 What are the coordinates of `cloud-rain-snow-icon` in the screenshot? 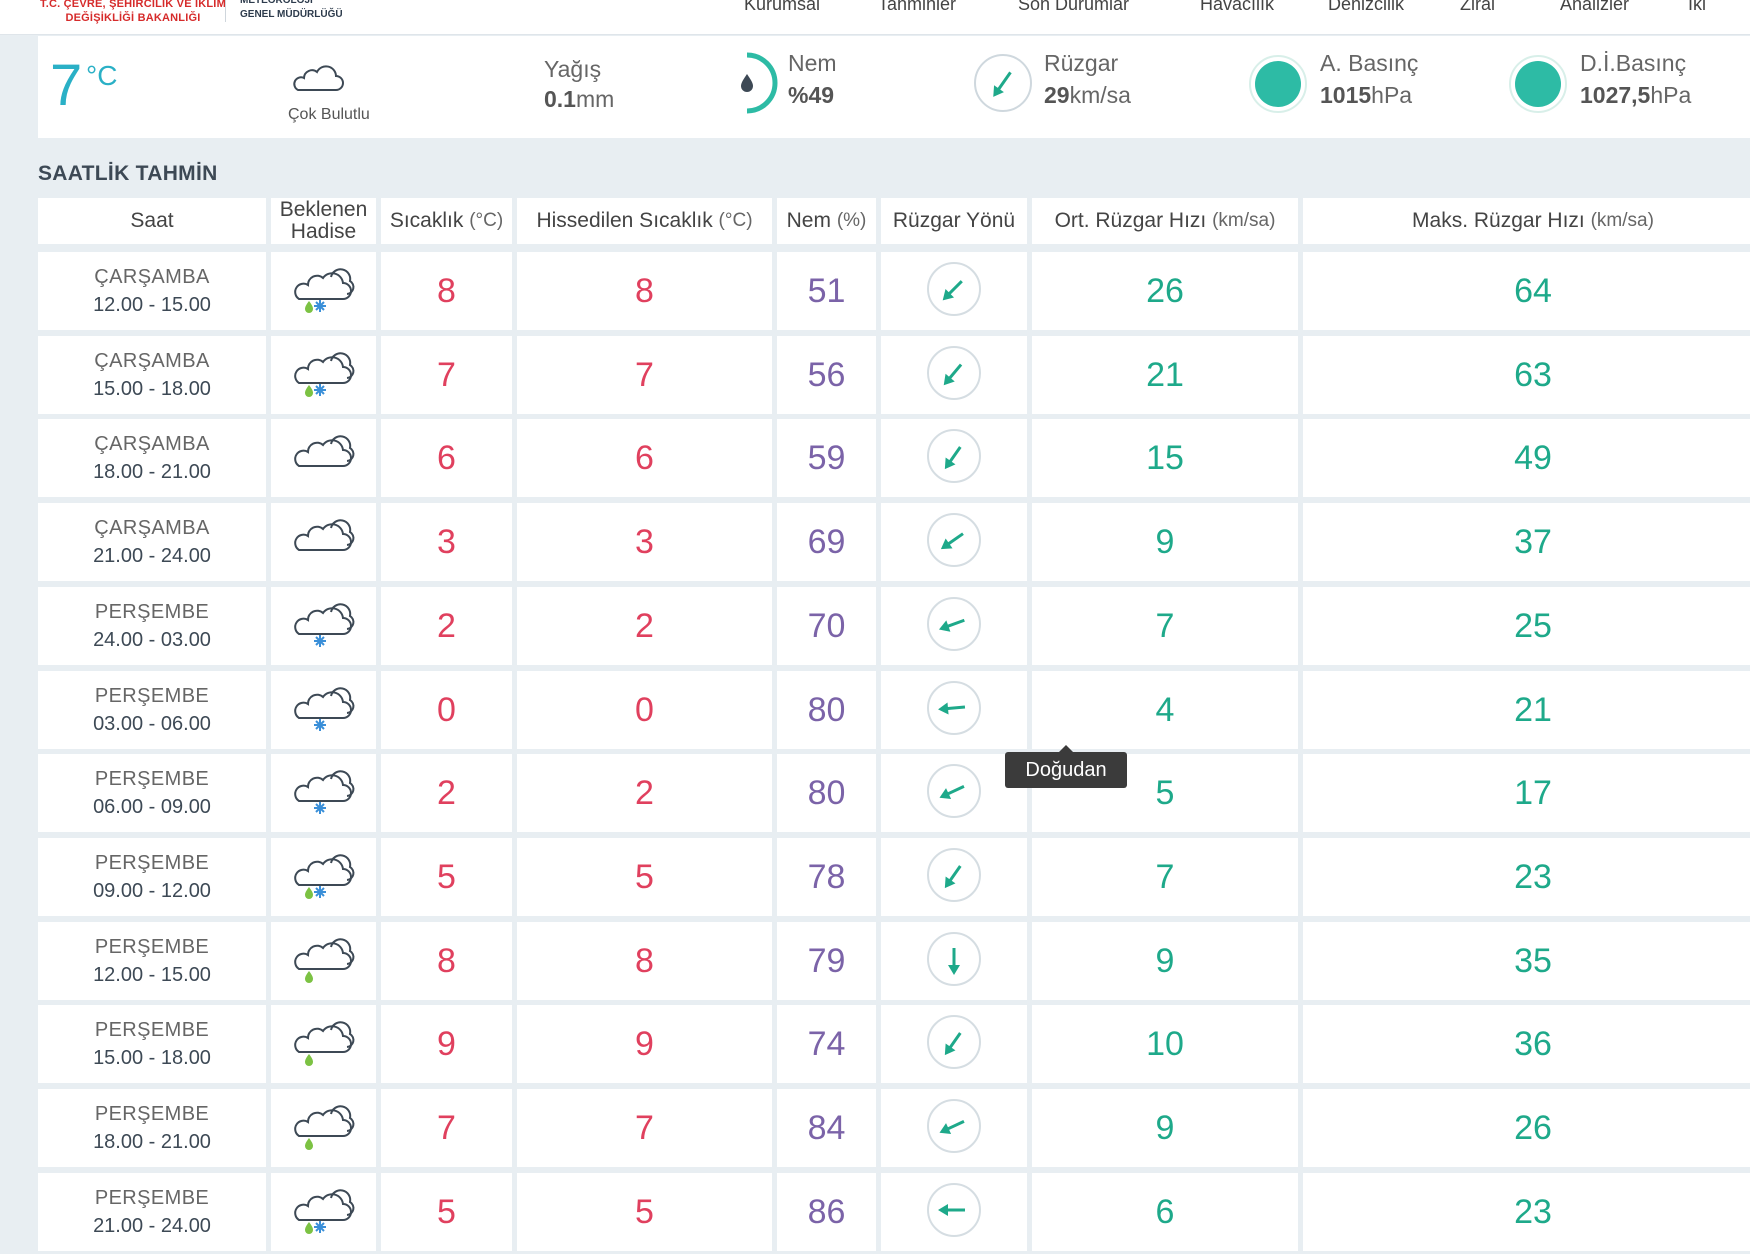 It's located at (324, 1212).